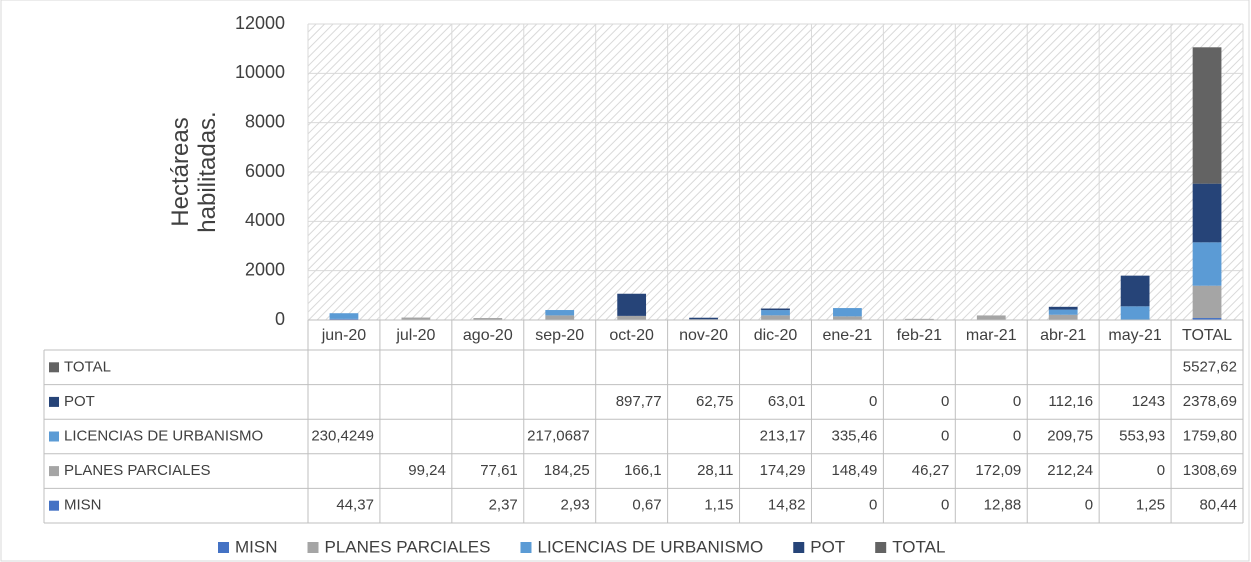 This screenshot has height=562, width=1251. Describe the element at coordinates (783, 470) in the screenshot. I see `table-cell: 174,29` at that location.